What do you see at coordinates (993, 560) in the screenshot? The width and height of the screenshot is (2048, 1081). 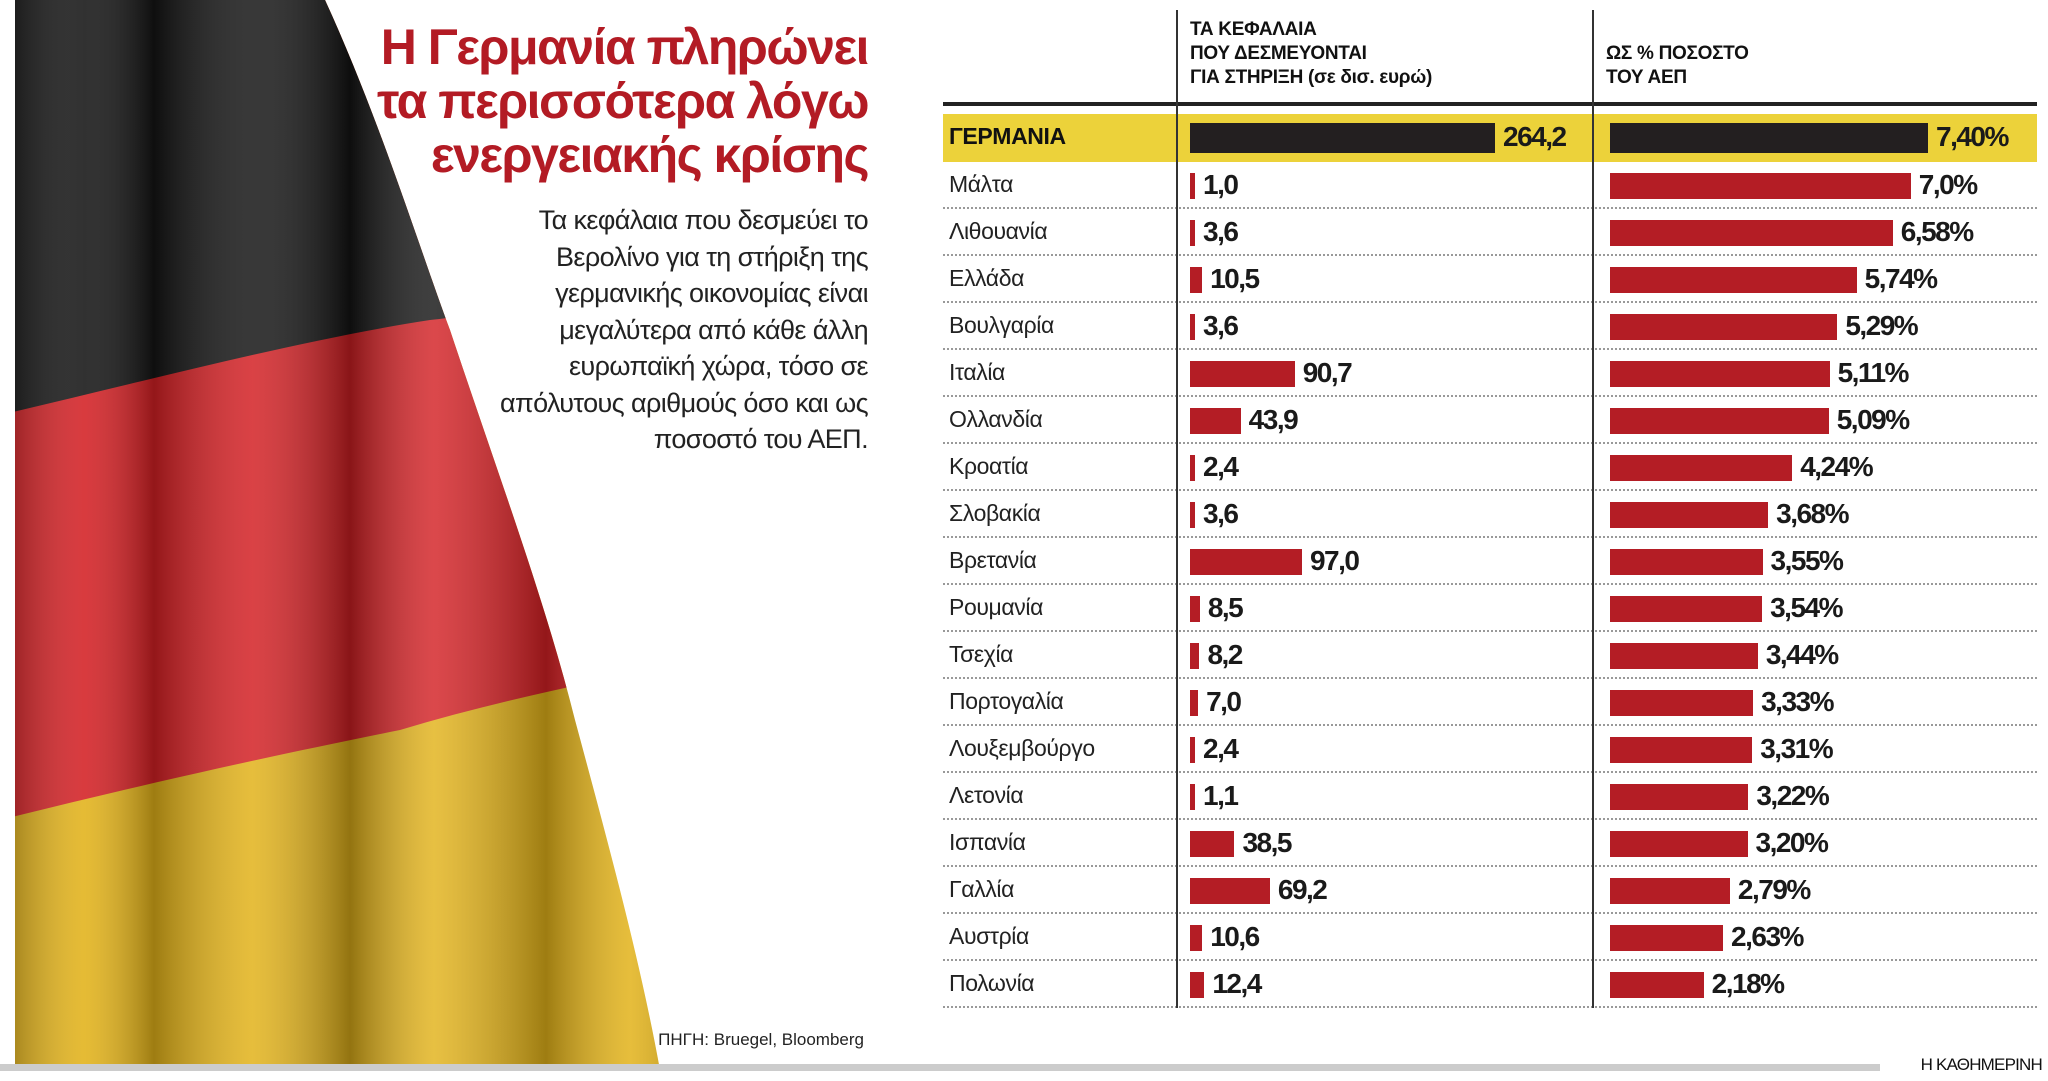 I see `country-label: Βρετανία` at bounding box center [993, 560].